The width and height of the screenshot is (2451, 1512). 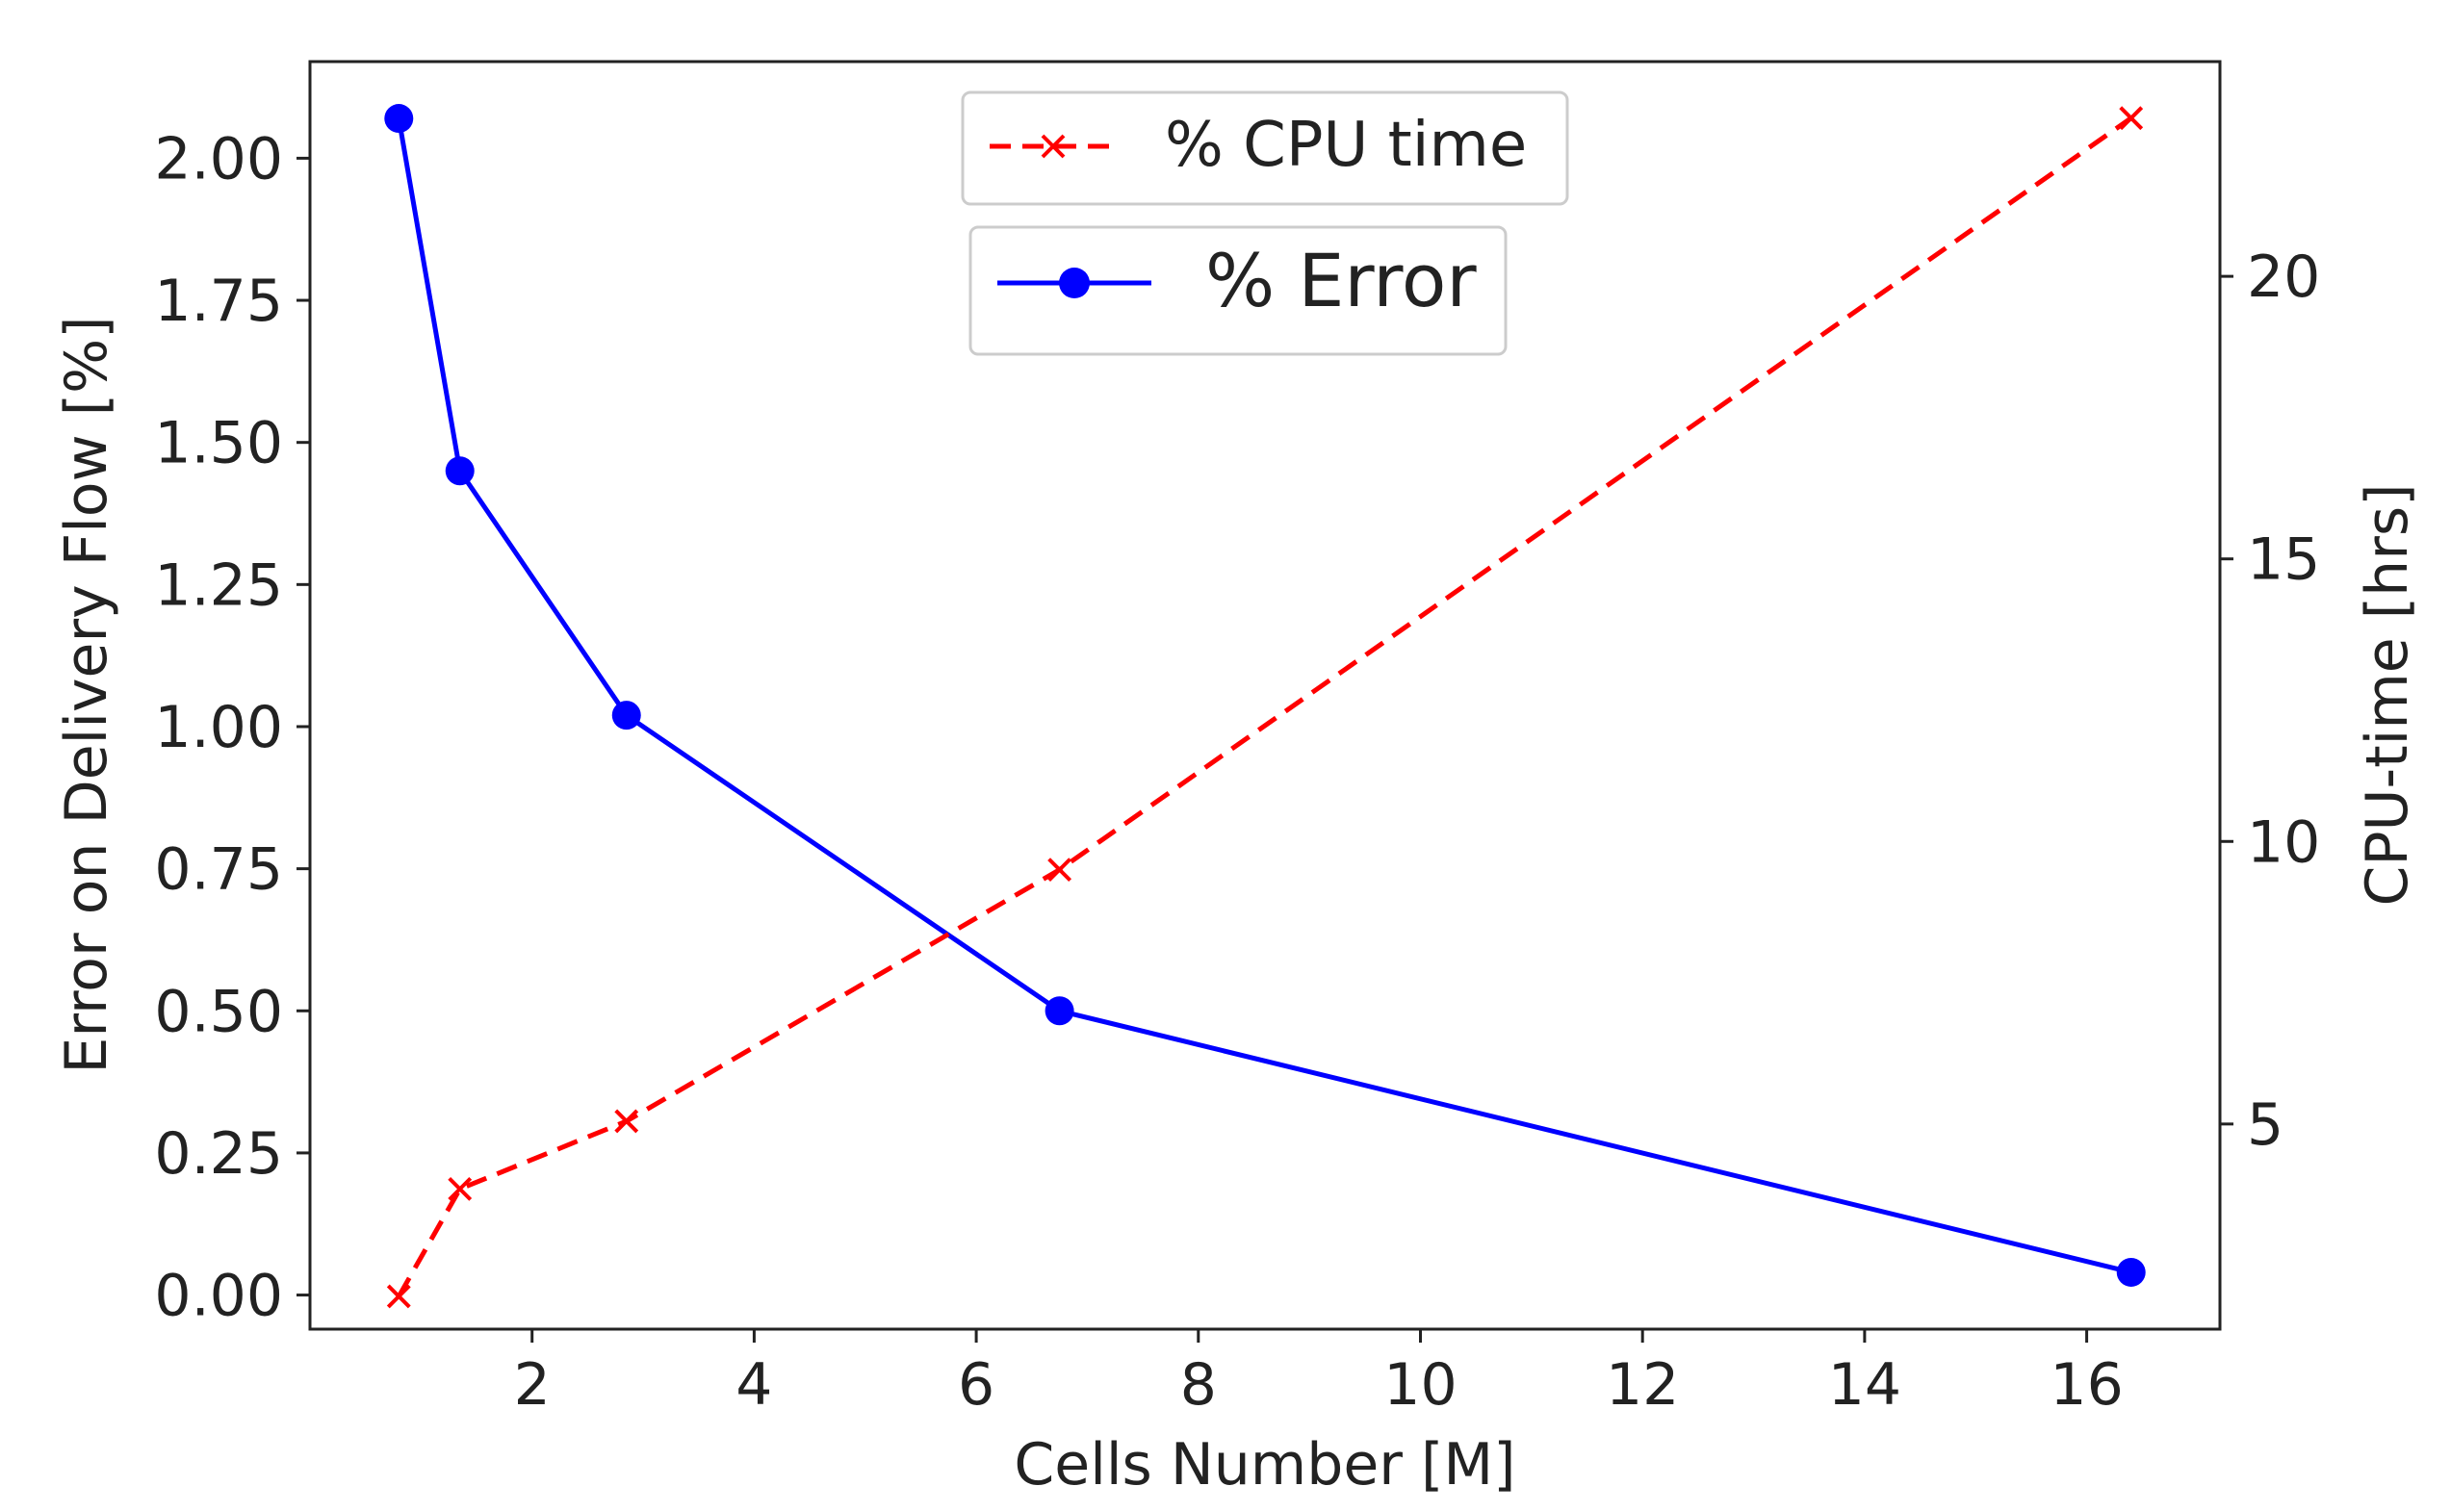 I want to click on legend-error: % Error, so click(x=1238, y=290).